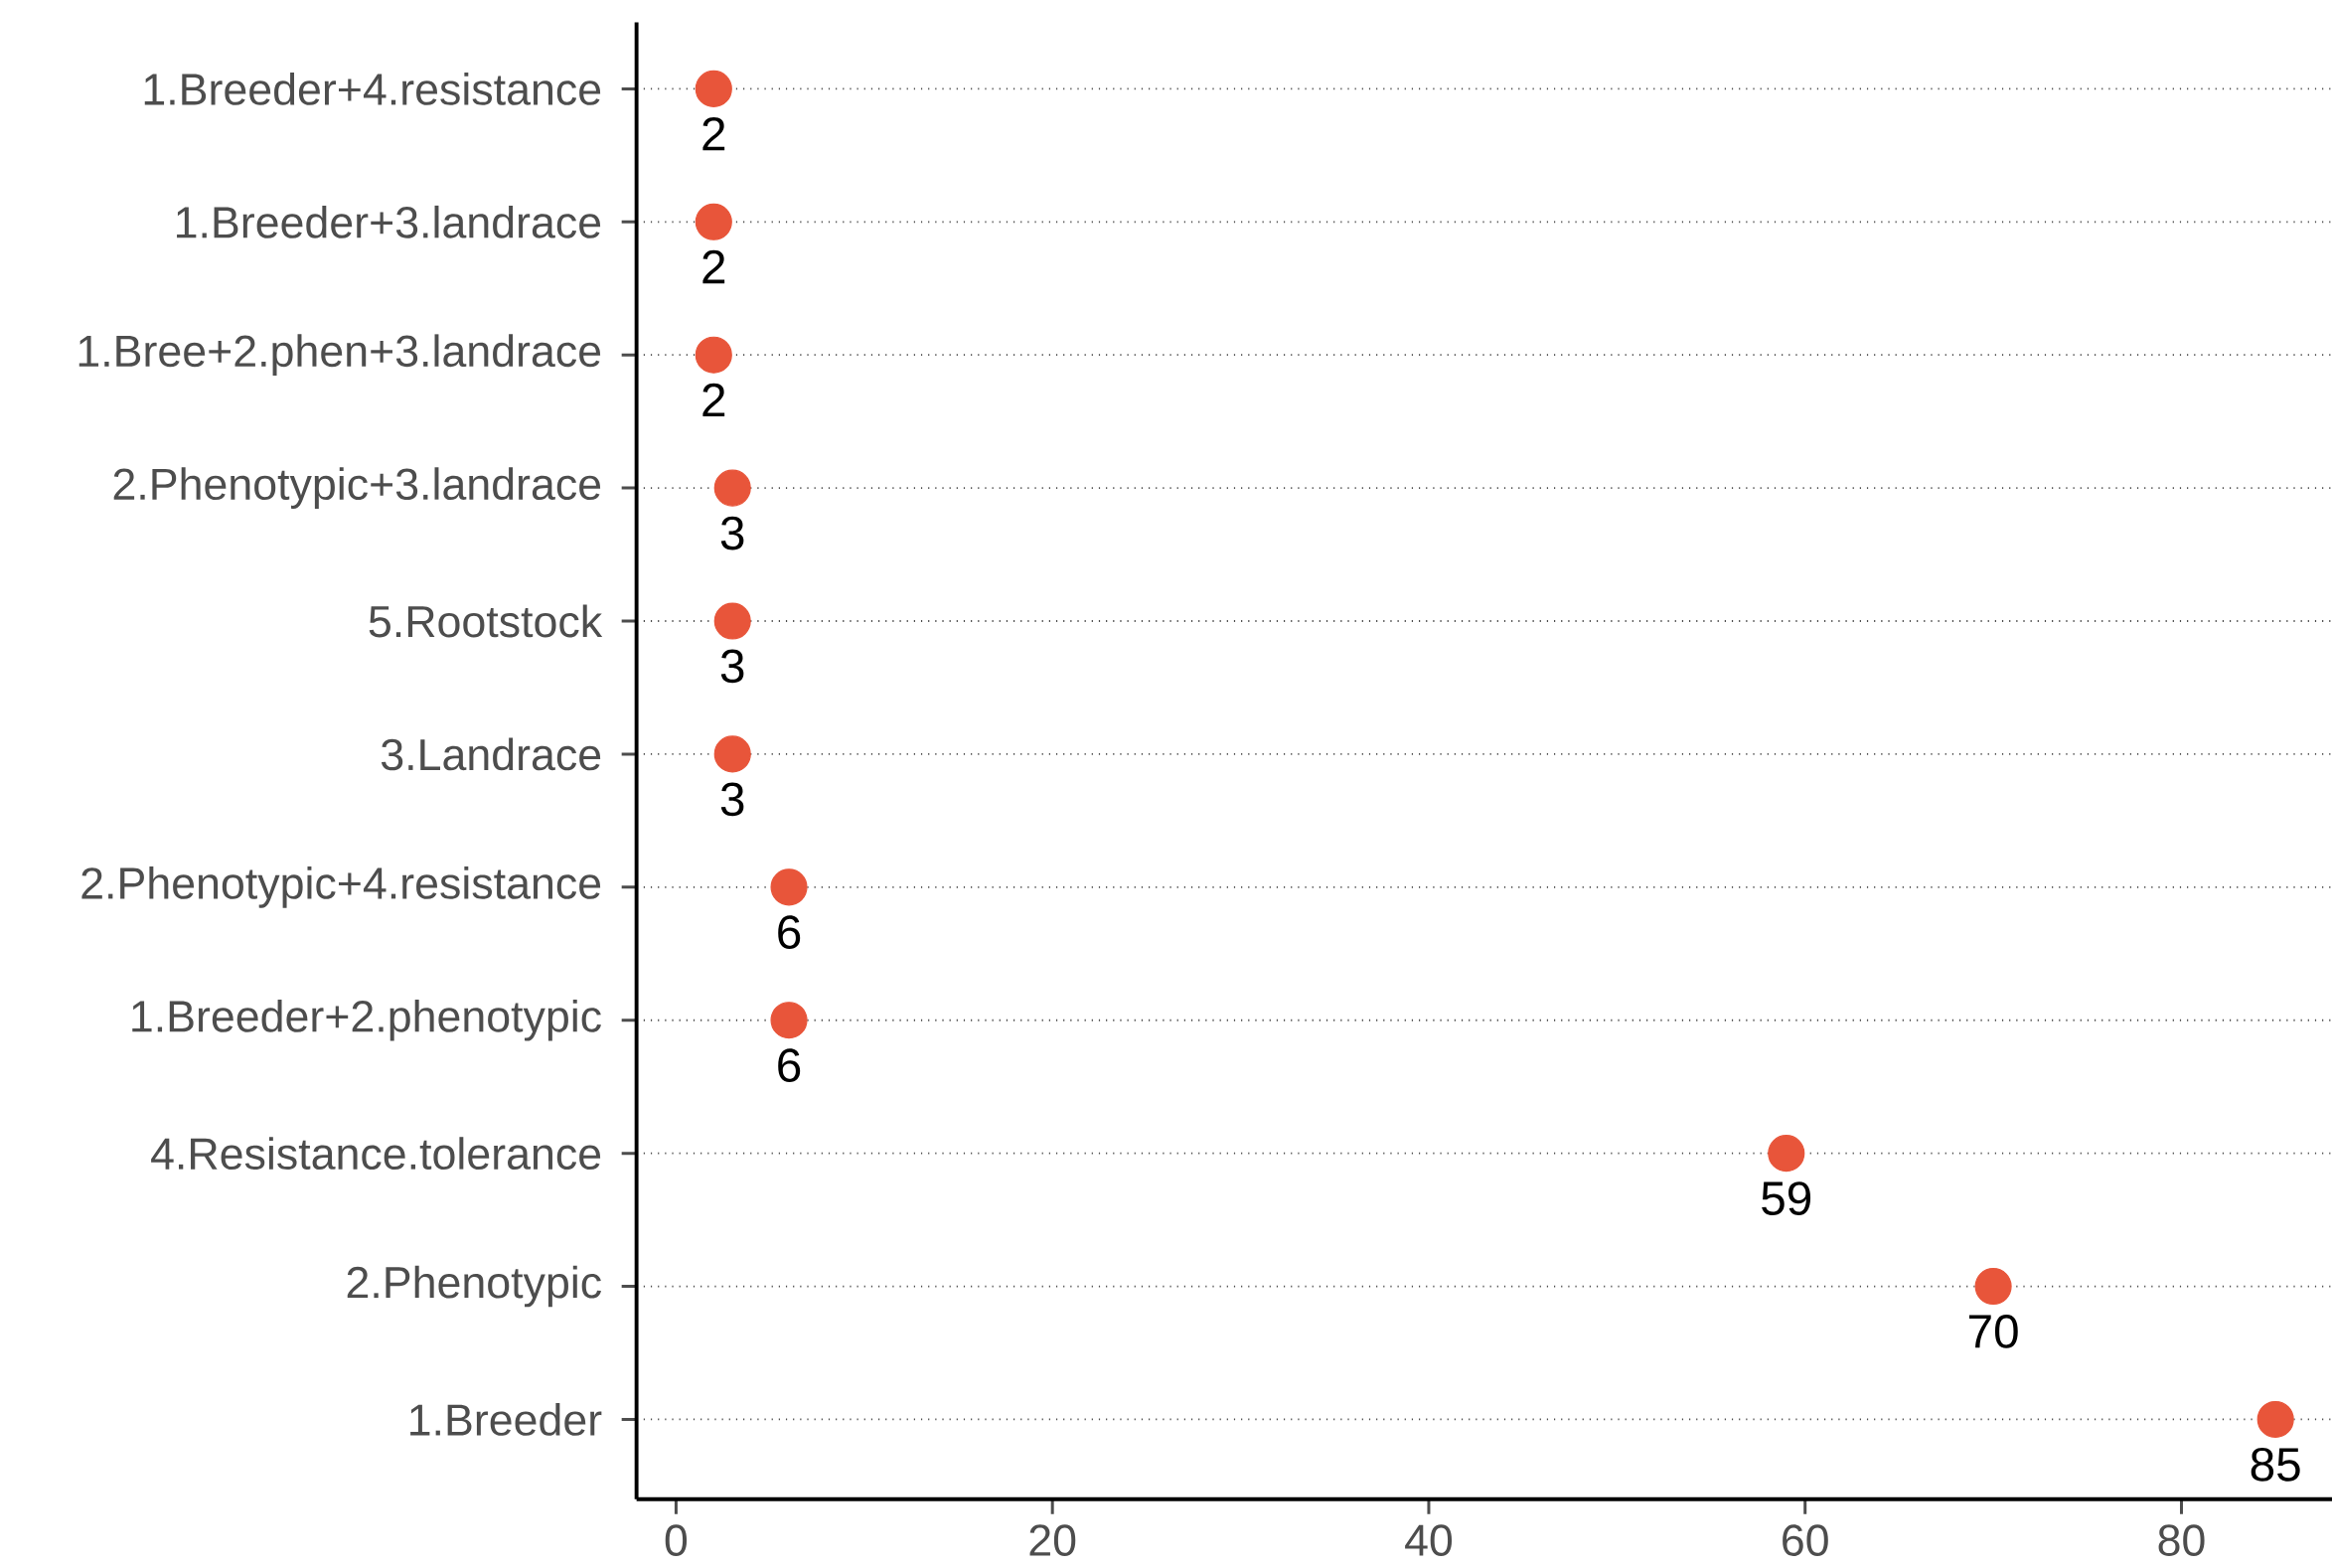  Describe the element at coordinates (2181, 1541) in the screenshot. I see `x-tick-label: 80` at that location.